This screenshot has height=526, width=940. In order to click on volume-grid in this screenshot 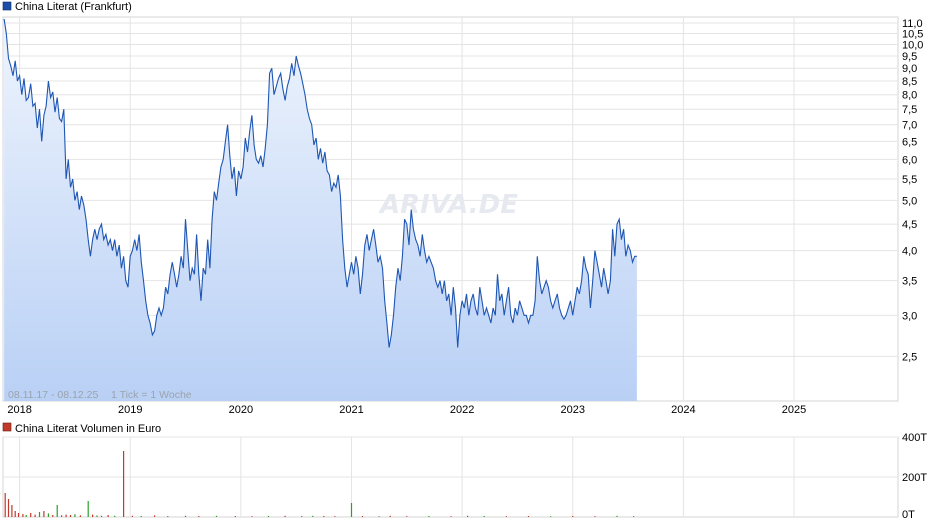, I will do `click(450, 476)`.